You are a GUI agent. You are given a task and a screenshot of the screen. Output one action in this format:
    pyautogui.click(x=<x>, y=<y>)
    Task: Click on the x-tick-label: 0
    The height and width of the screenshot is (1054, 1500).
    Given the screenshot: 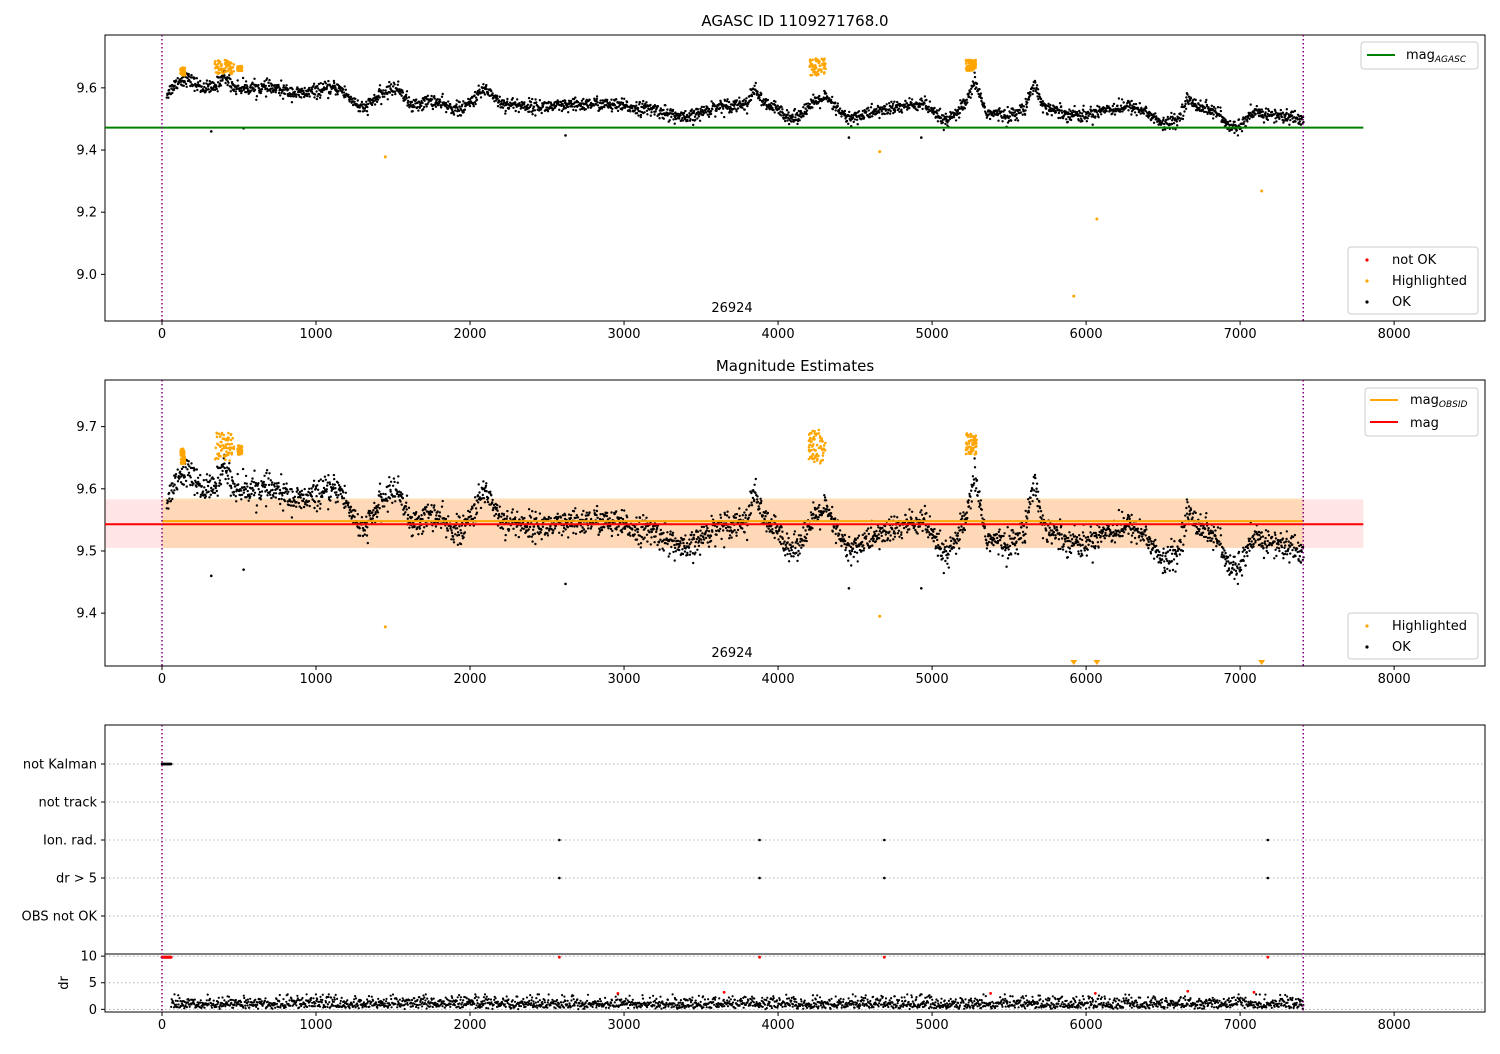 What is the action you would take?
    pyautogui.click(x=162, y=334)
    